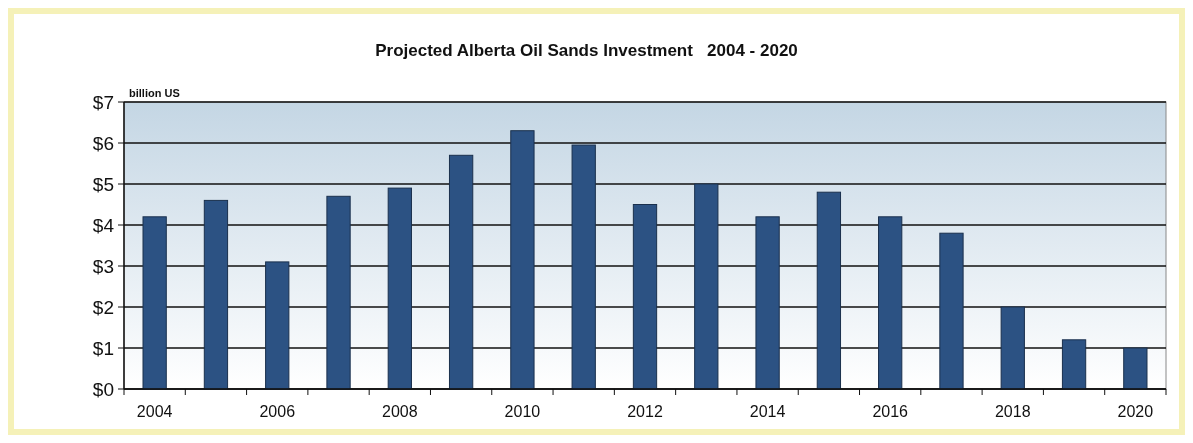  What do you see at coordinates (103, 307) in the screenshot?
I see `y-tick-label: $2` at bounding box center [103, 307].